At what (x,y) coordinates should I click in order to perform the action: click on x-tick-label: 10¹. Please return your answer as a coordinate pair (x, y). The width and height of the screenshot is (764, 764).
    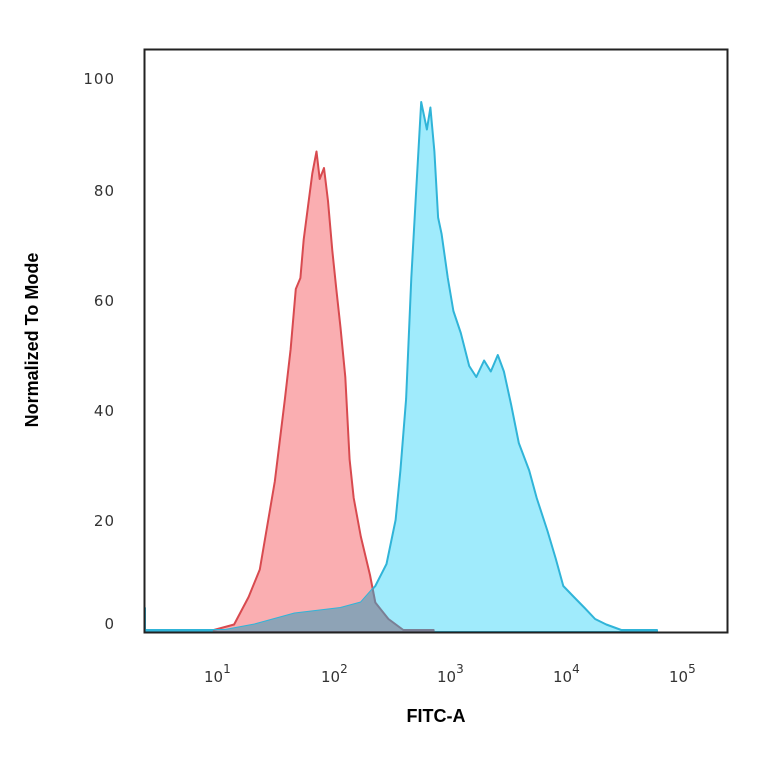
    Looking at the image, I should click on (217, 674).